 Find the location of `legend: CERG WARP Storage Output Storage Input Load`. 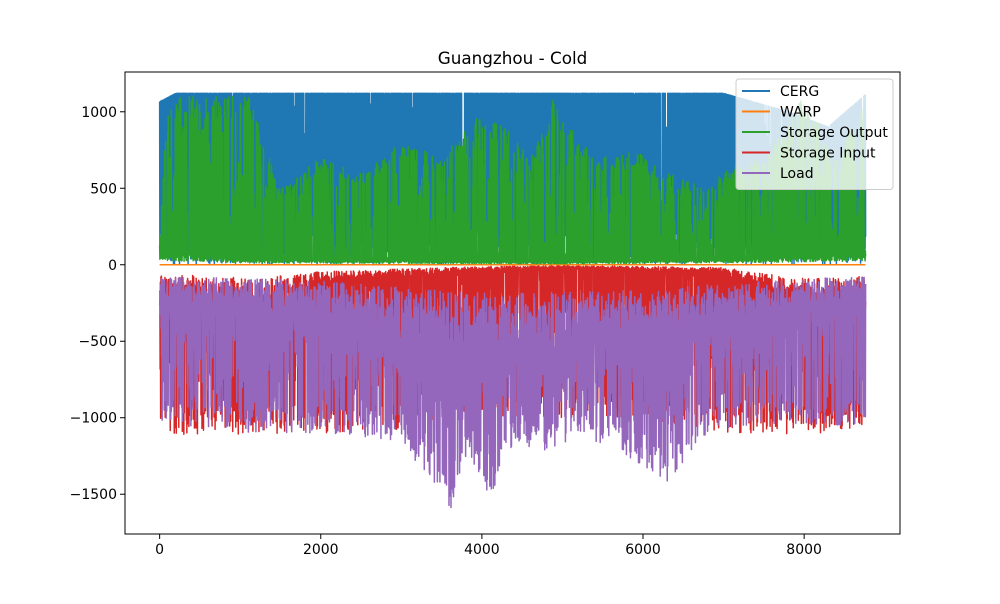

legend: CERG WARP Storage Output Storage Input Load is located at coordinates (814, 134).